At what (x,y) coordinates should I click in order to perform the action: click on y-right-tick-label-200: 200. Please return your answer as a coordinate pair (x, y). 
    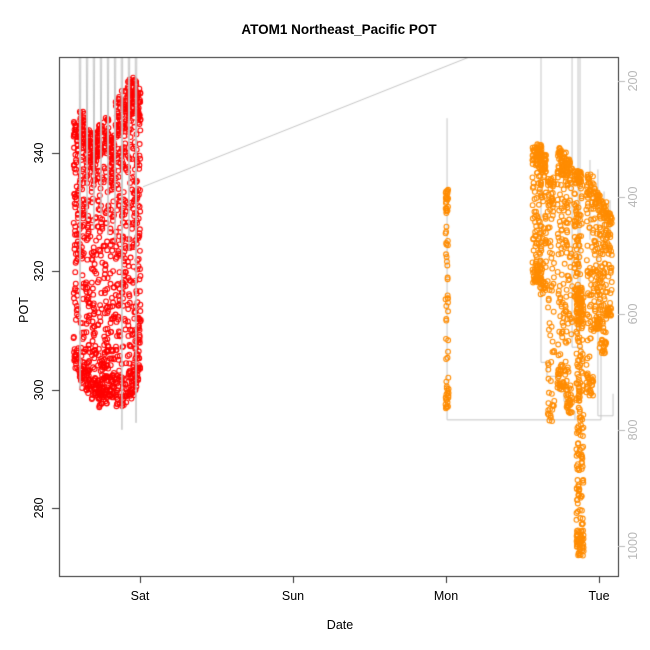
    Looking at the image, I should click on (633, 81).